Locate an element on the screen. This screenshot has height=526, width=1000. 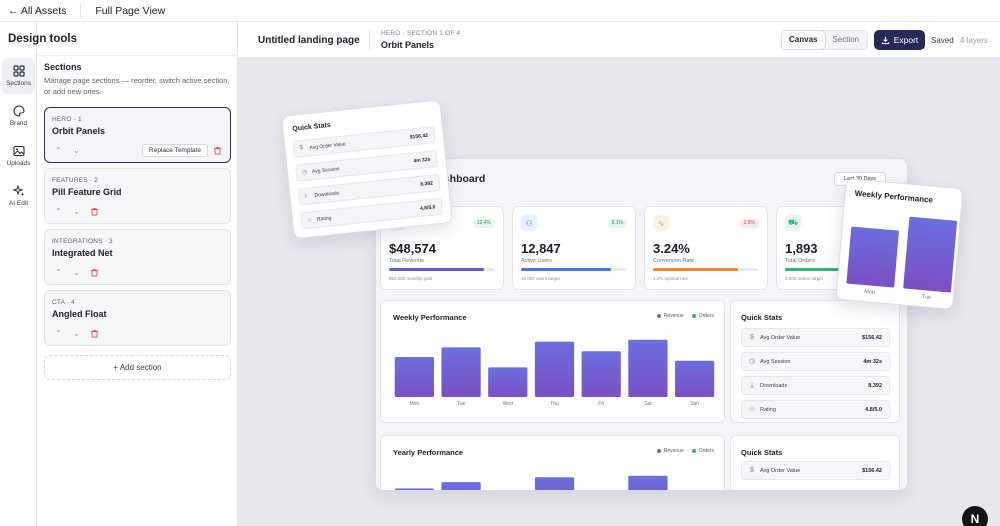
rail-item-uploads: Uploads is located at coordinates (18, 156).